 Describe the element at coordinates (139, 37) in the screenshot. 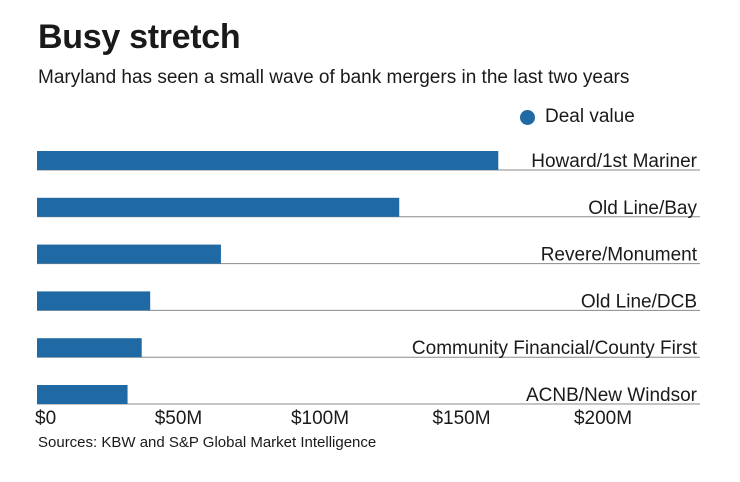

I see `chart-title: Busy stretch` at that location.